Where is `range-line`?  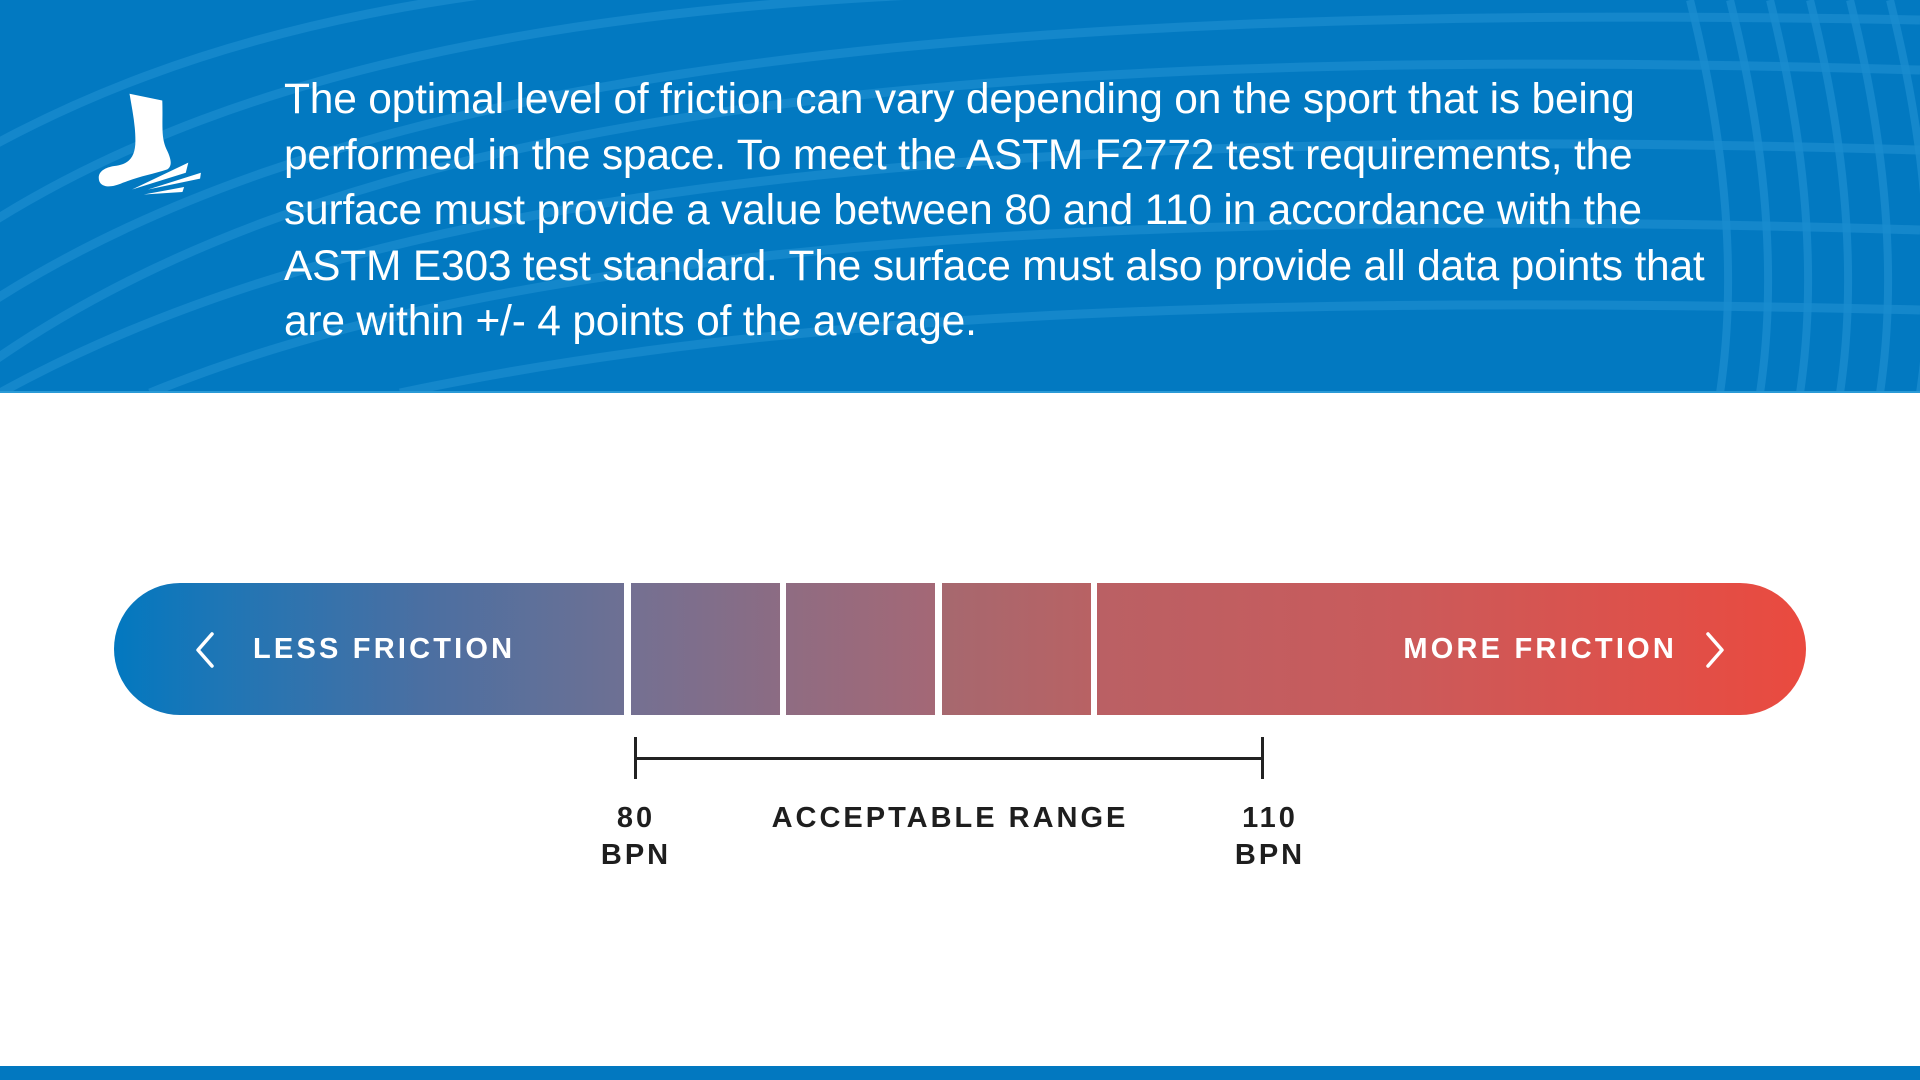 range-line is located at coordinates (949, 758).